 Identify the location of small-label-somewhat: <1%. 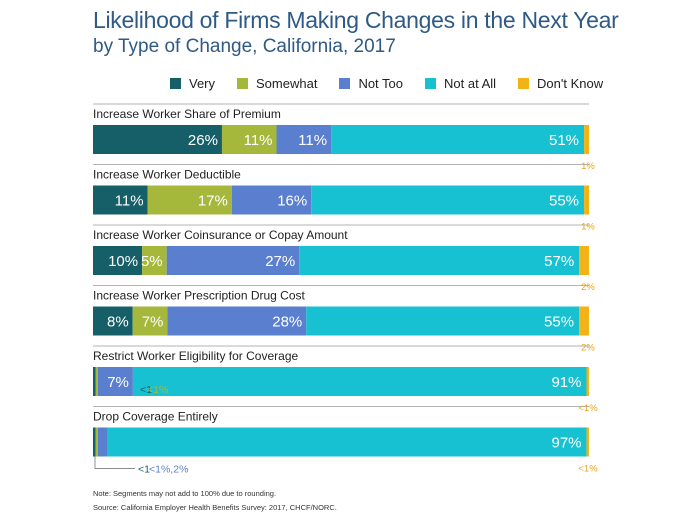
(157, 390).